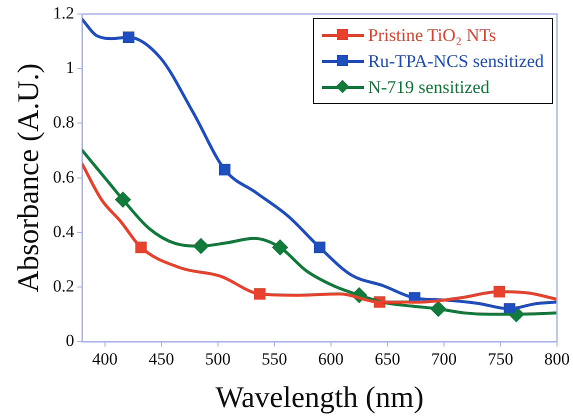 This screenshot has height=419, width=573. What do you see at coordinates (63, 286) in the screenshot?
I see `y-tick-label: 0.2` at bounding box center [63, 286].